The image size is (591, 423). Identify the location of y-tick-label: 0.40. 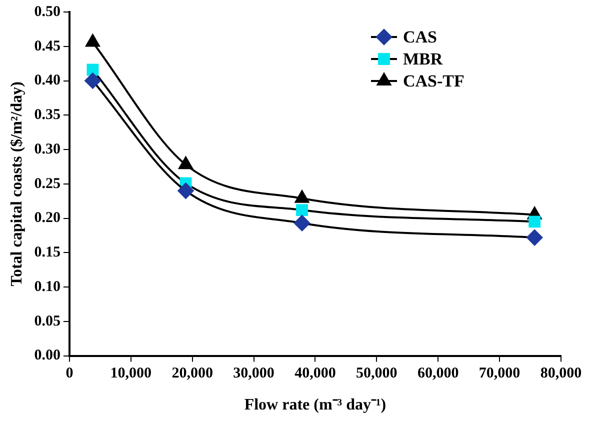
(47, 80).